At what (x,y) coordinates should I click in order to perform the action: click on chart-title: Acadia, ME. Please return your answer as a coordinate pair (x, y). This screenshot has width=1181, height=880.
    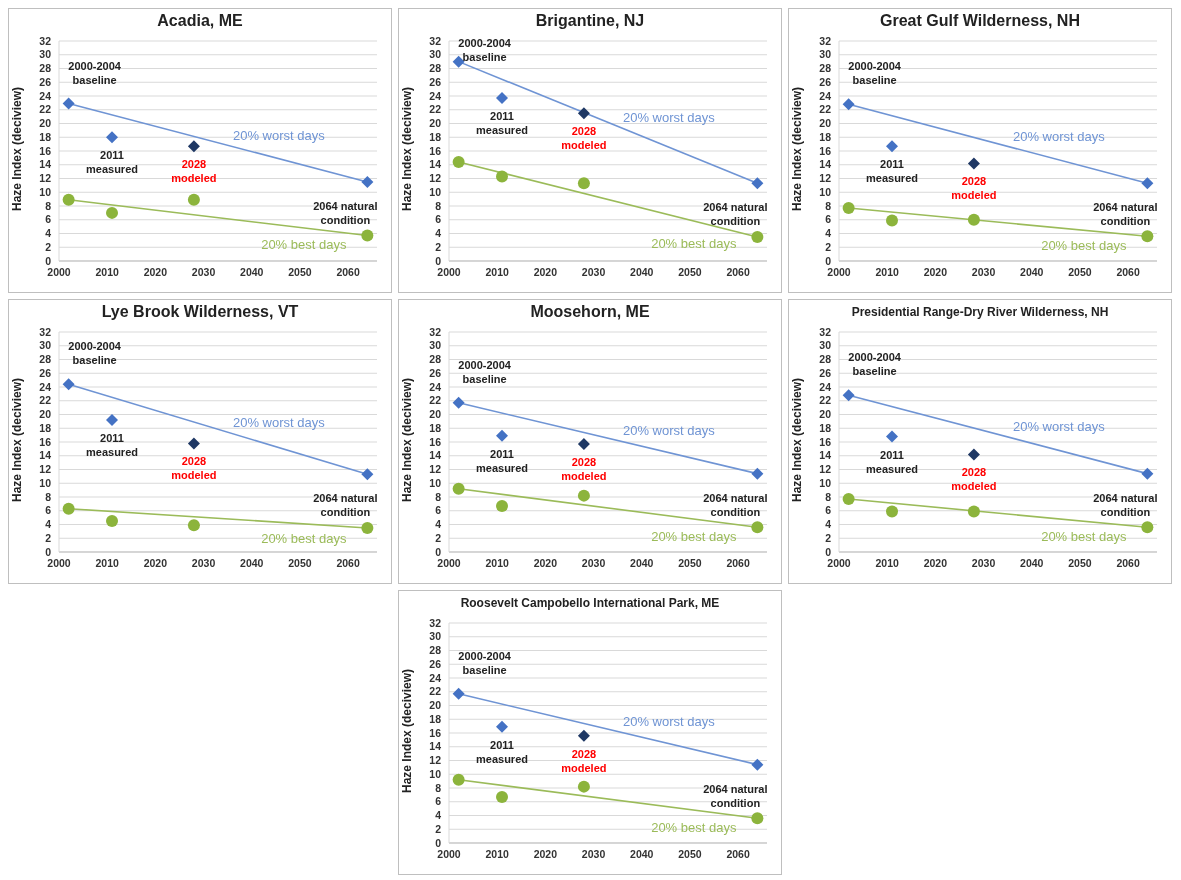
    Looking at the image, I should click on (200, 21).